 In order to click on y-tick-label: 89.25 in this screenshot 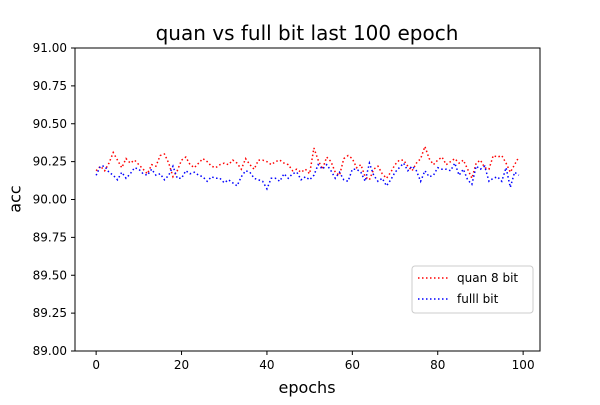, I will do `click(50, 313)`.